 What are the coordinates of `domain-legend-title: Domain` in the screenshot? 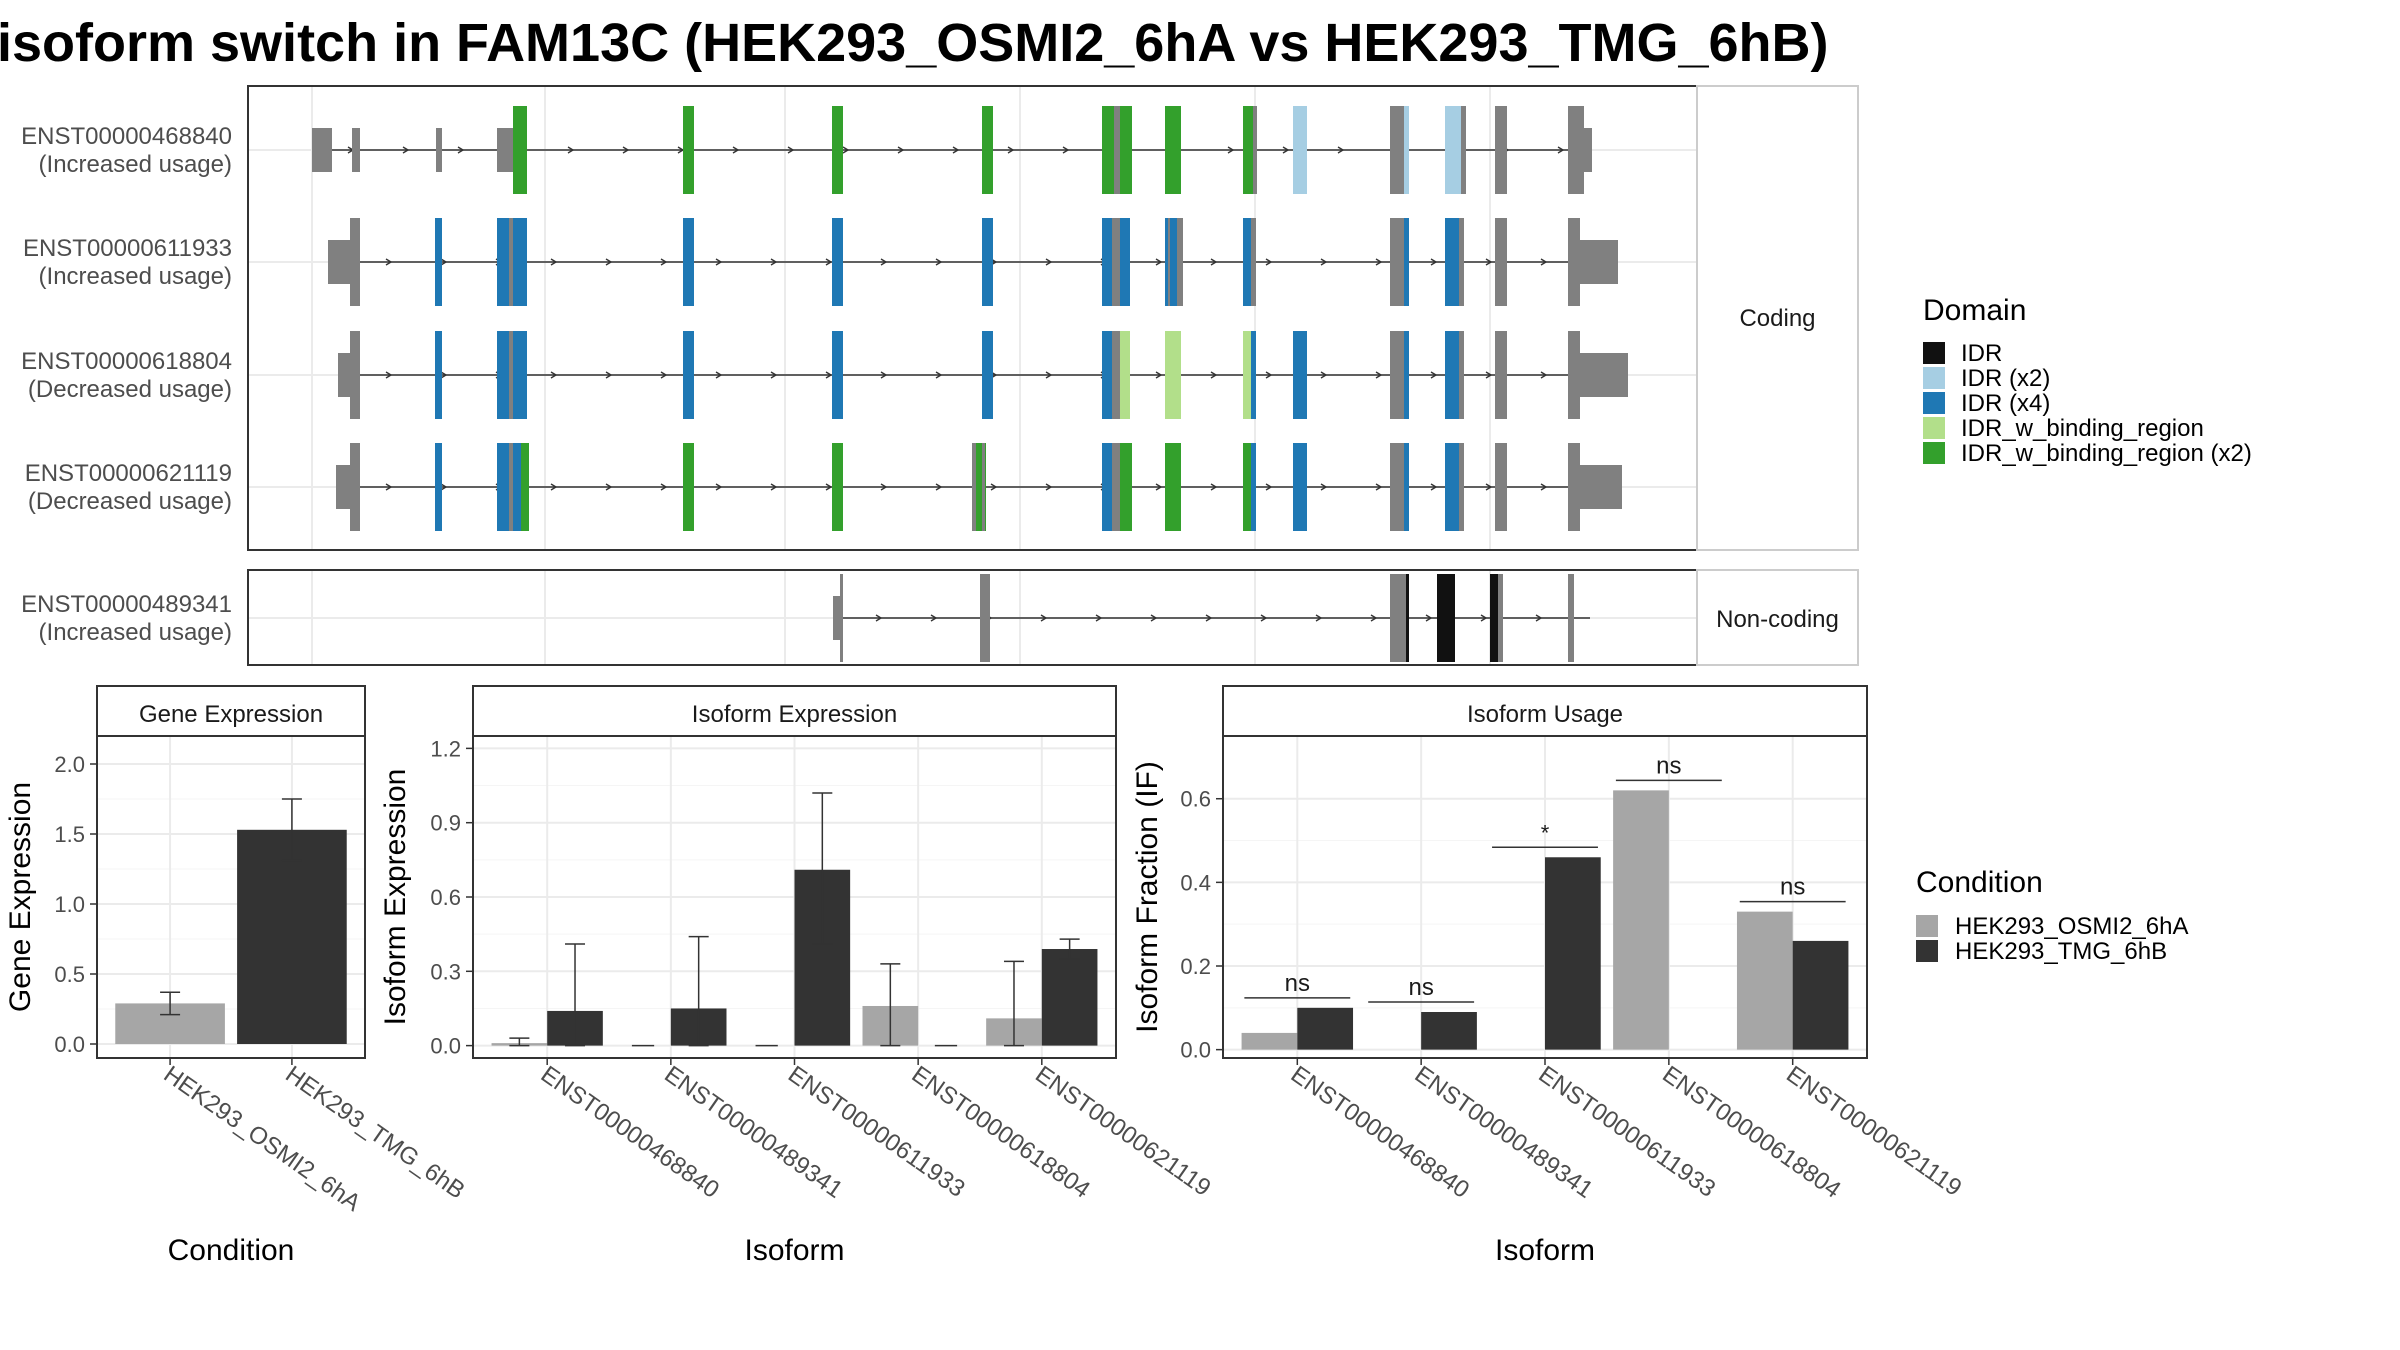 It's located at (1974, 310).